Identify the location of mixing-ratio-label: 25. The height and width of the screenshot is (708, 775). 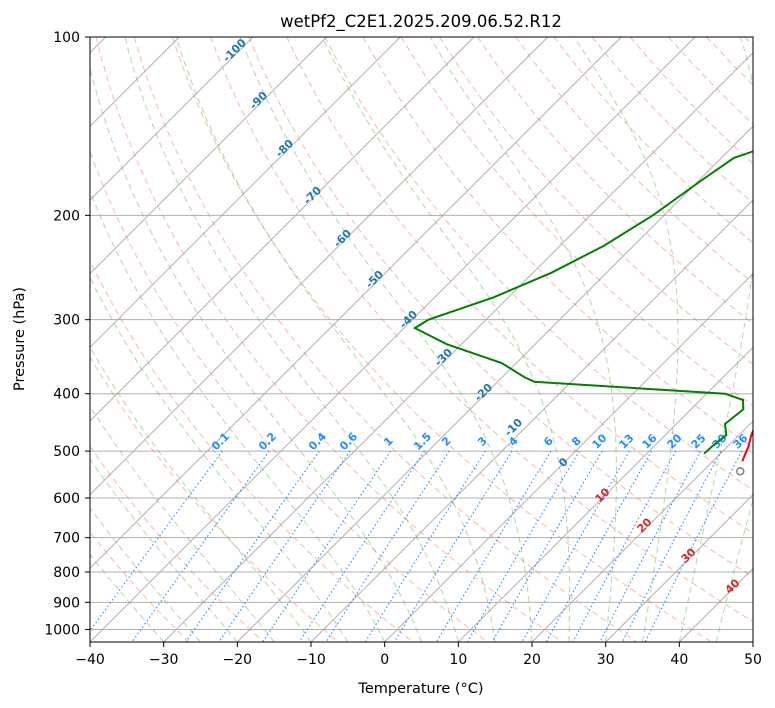
(699, 442).